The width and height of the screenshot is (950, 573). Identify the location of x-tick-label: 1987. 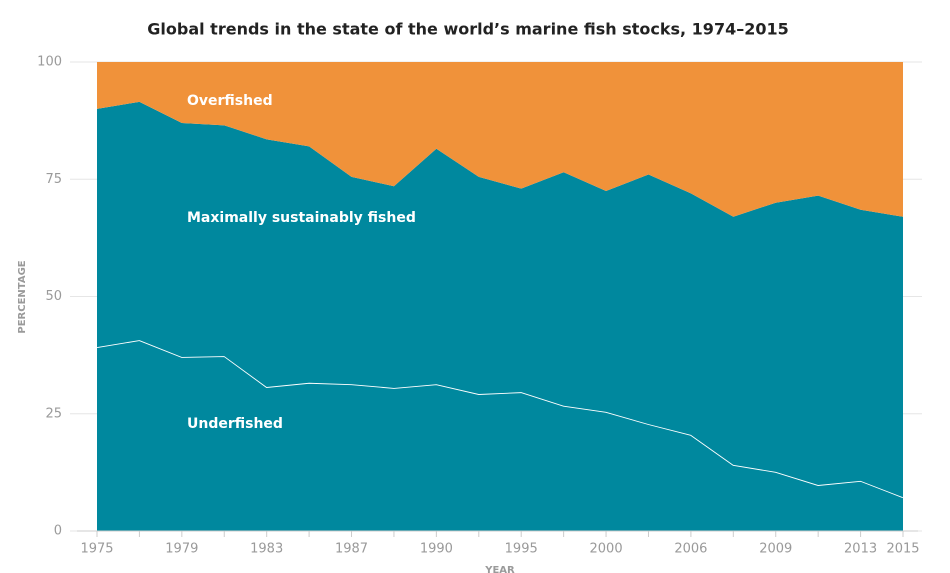
(351, 549).